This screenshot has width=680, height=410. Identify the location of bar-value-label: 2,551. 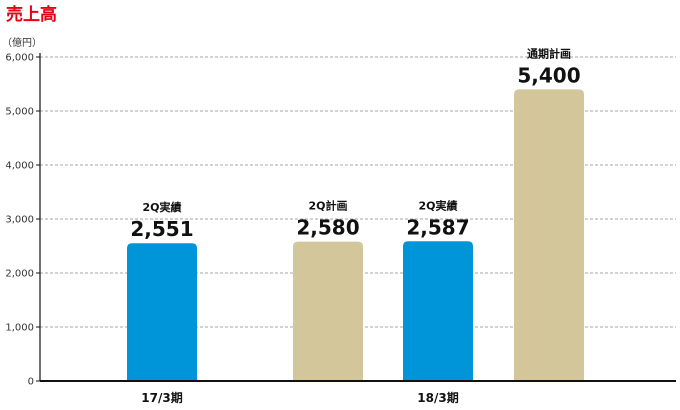
(161, 229).